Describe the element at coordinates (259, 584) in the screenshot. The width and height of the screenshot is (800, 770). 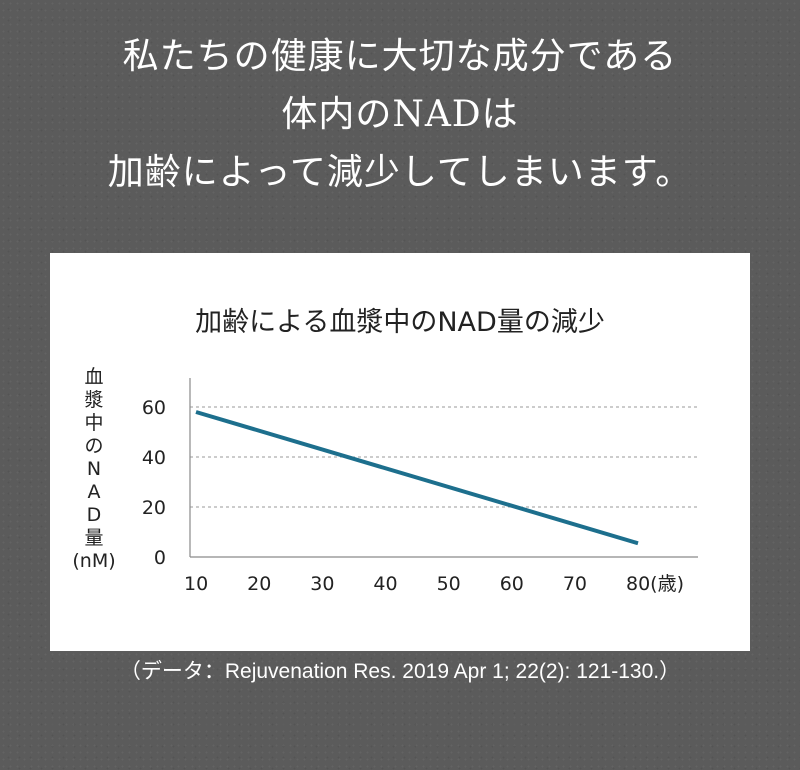
I see `x-tick-label: 20` at that location.